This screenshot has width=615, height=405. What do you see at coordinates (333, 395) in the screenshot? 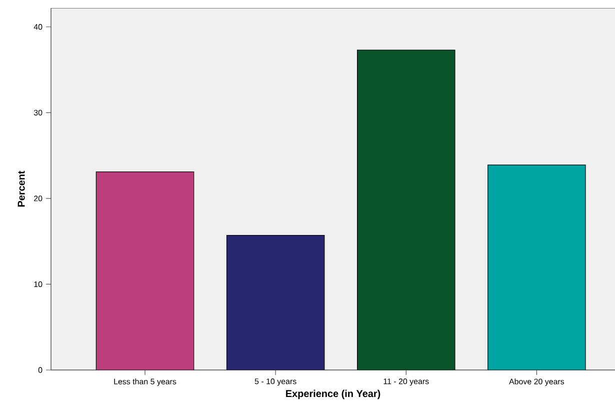
I see `x-axis-title: Experience (in Year)` at bounding box center [333, 395].